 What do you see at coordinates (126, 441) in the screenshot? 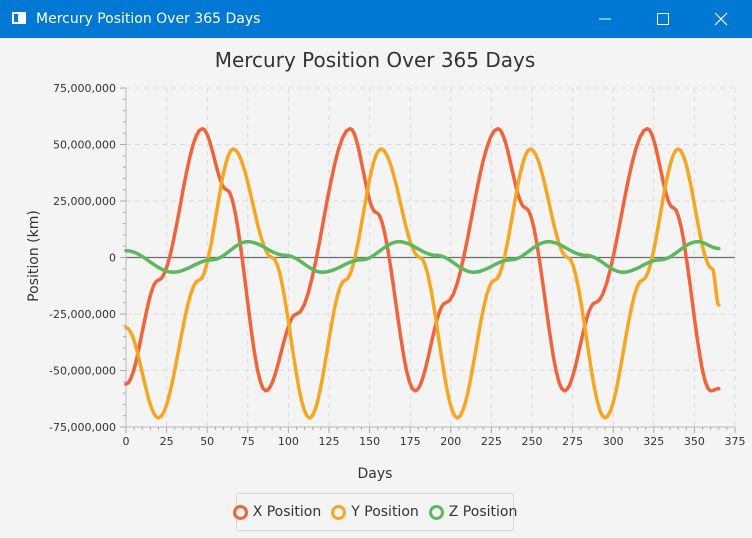
I see `x-tick-label: 0` at bounding box center [126, 441].